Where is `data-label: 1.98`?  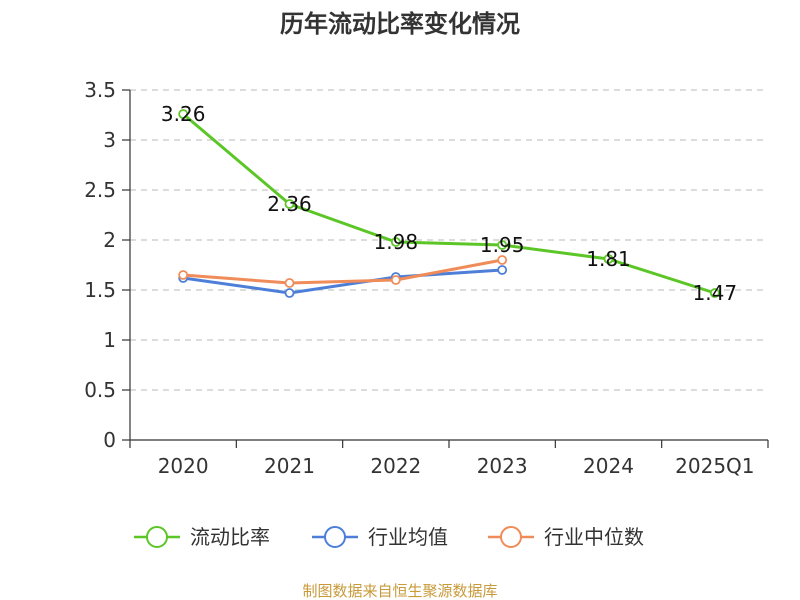 data-label: 1.98 is located at coordinates (396, 242).